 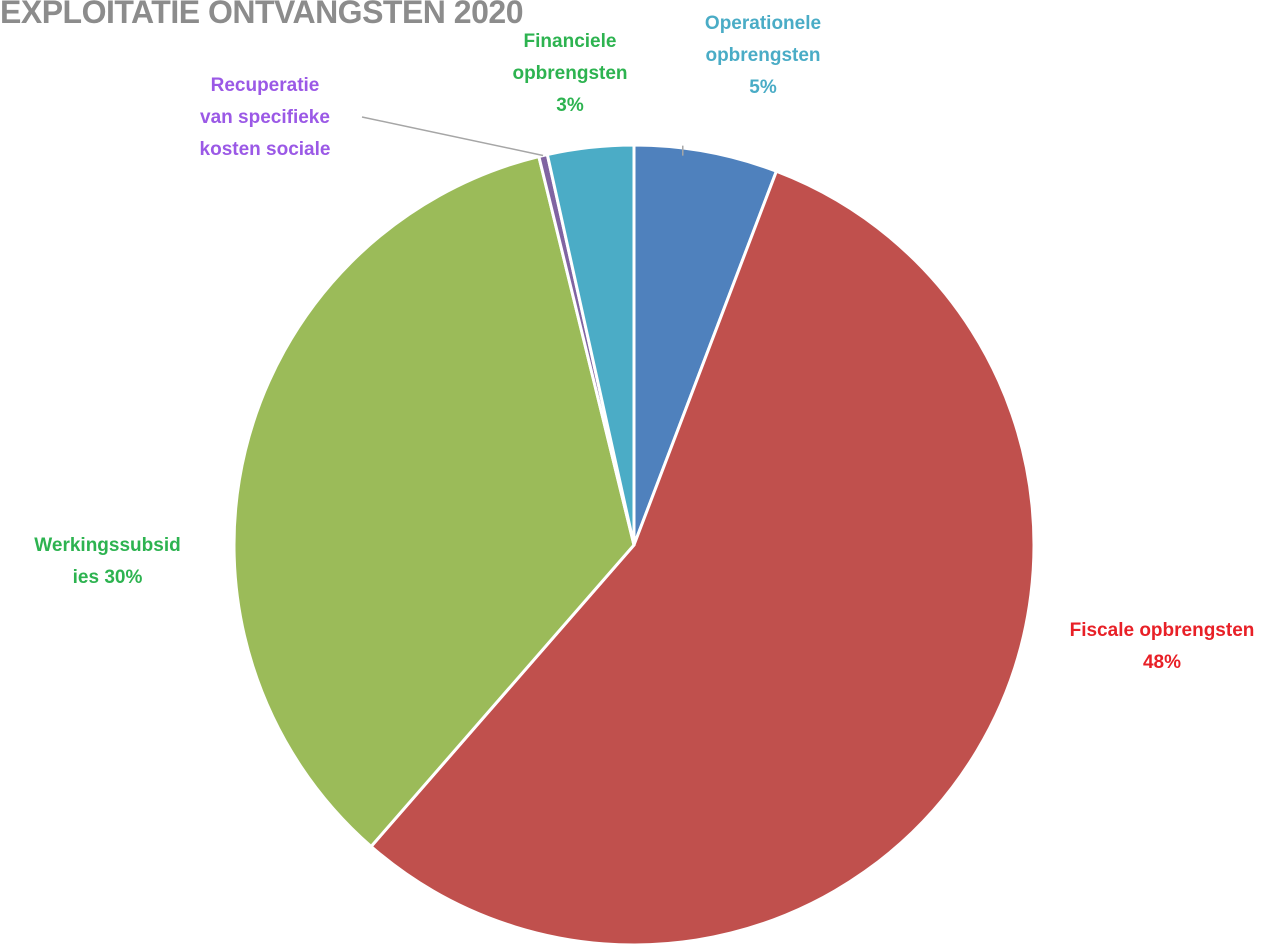 I want to click on label-financiele: Financiele opbrengsten 3%, so click(x=570, y=74).